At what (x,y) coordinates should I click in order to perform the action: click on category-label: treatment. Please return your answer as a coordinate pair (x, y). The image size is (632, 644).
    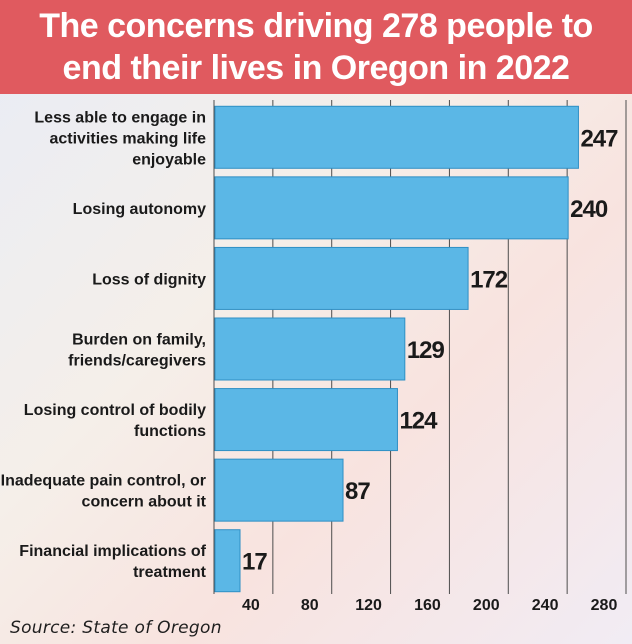
    Looking at the image, I should click on (170, 572).